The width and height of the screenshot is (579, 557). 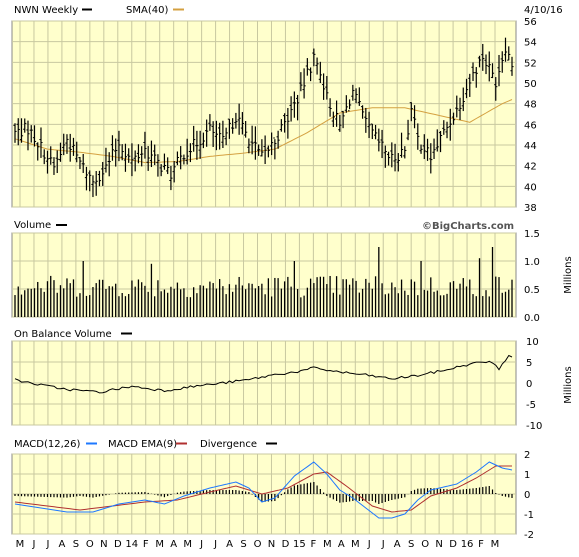 I want to click on volume-unit-label: Millions, so click(x=568, y=274).